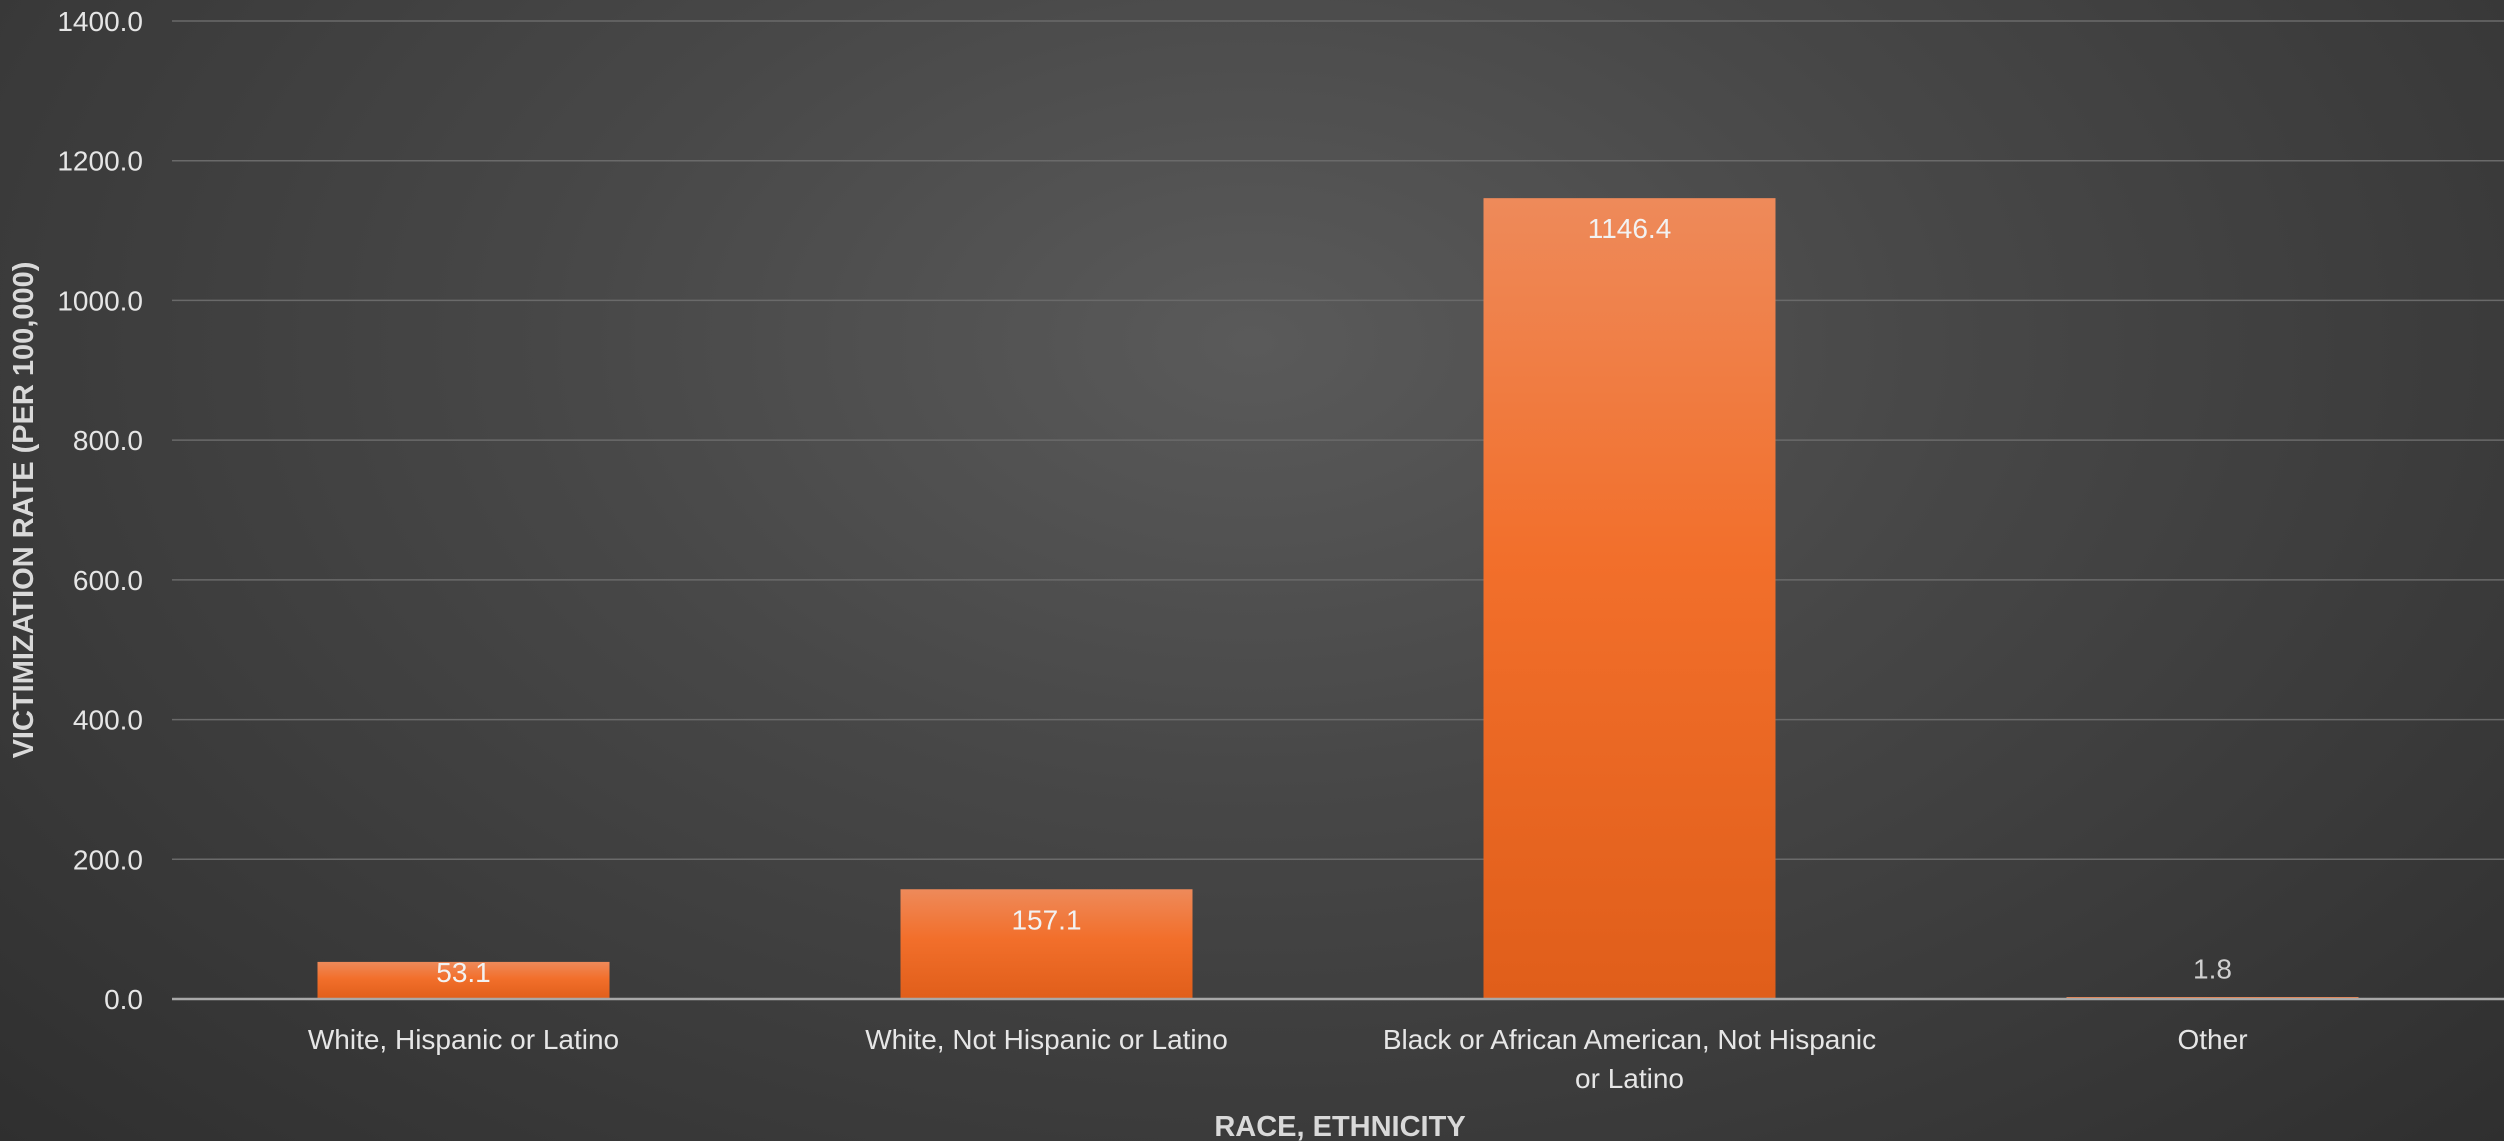 The width and height of the screenshot is (2504, 1141). Describe the element at coordinates (108, 580) in the screenshot. I see `y-tick-label: 600.0` at that location.